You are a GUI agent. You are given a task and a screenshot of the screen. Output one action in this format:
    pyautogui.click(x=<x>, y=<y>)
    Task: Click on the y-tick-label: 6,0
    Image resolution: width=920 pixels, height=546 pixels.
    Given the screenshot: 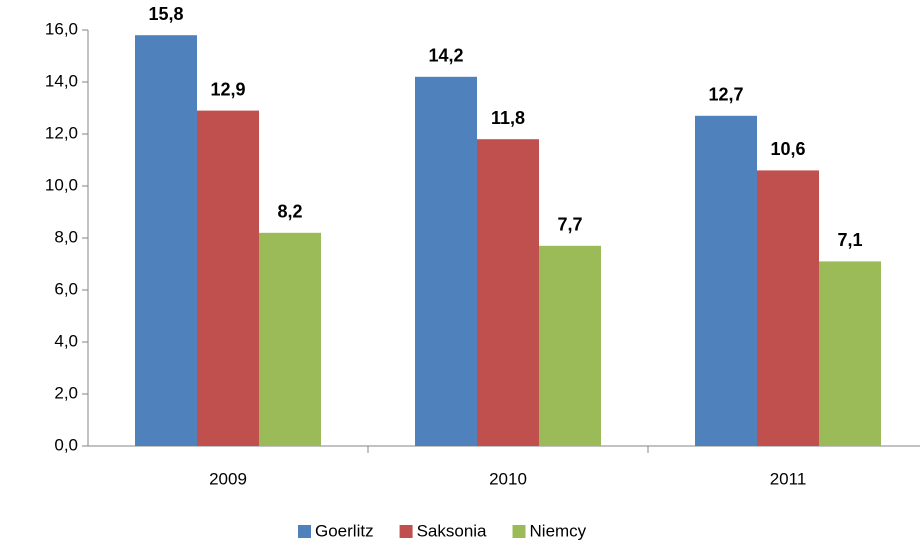 What is the action you would take?
    pyautogui.click(x=66, y=288)
    